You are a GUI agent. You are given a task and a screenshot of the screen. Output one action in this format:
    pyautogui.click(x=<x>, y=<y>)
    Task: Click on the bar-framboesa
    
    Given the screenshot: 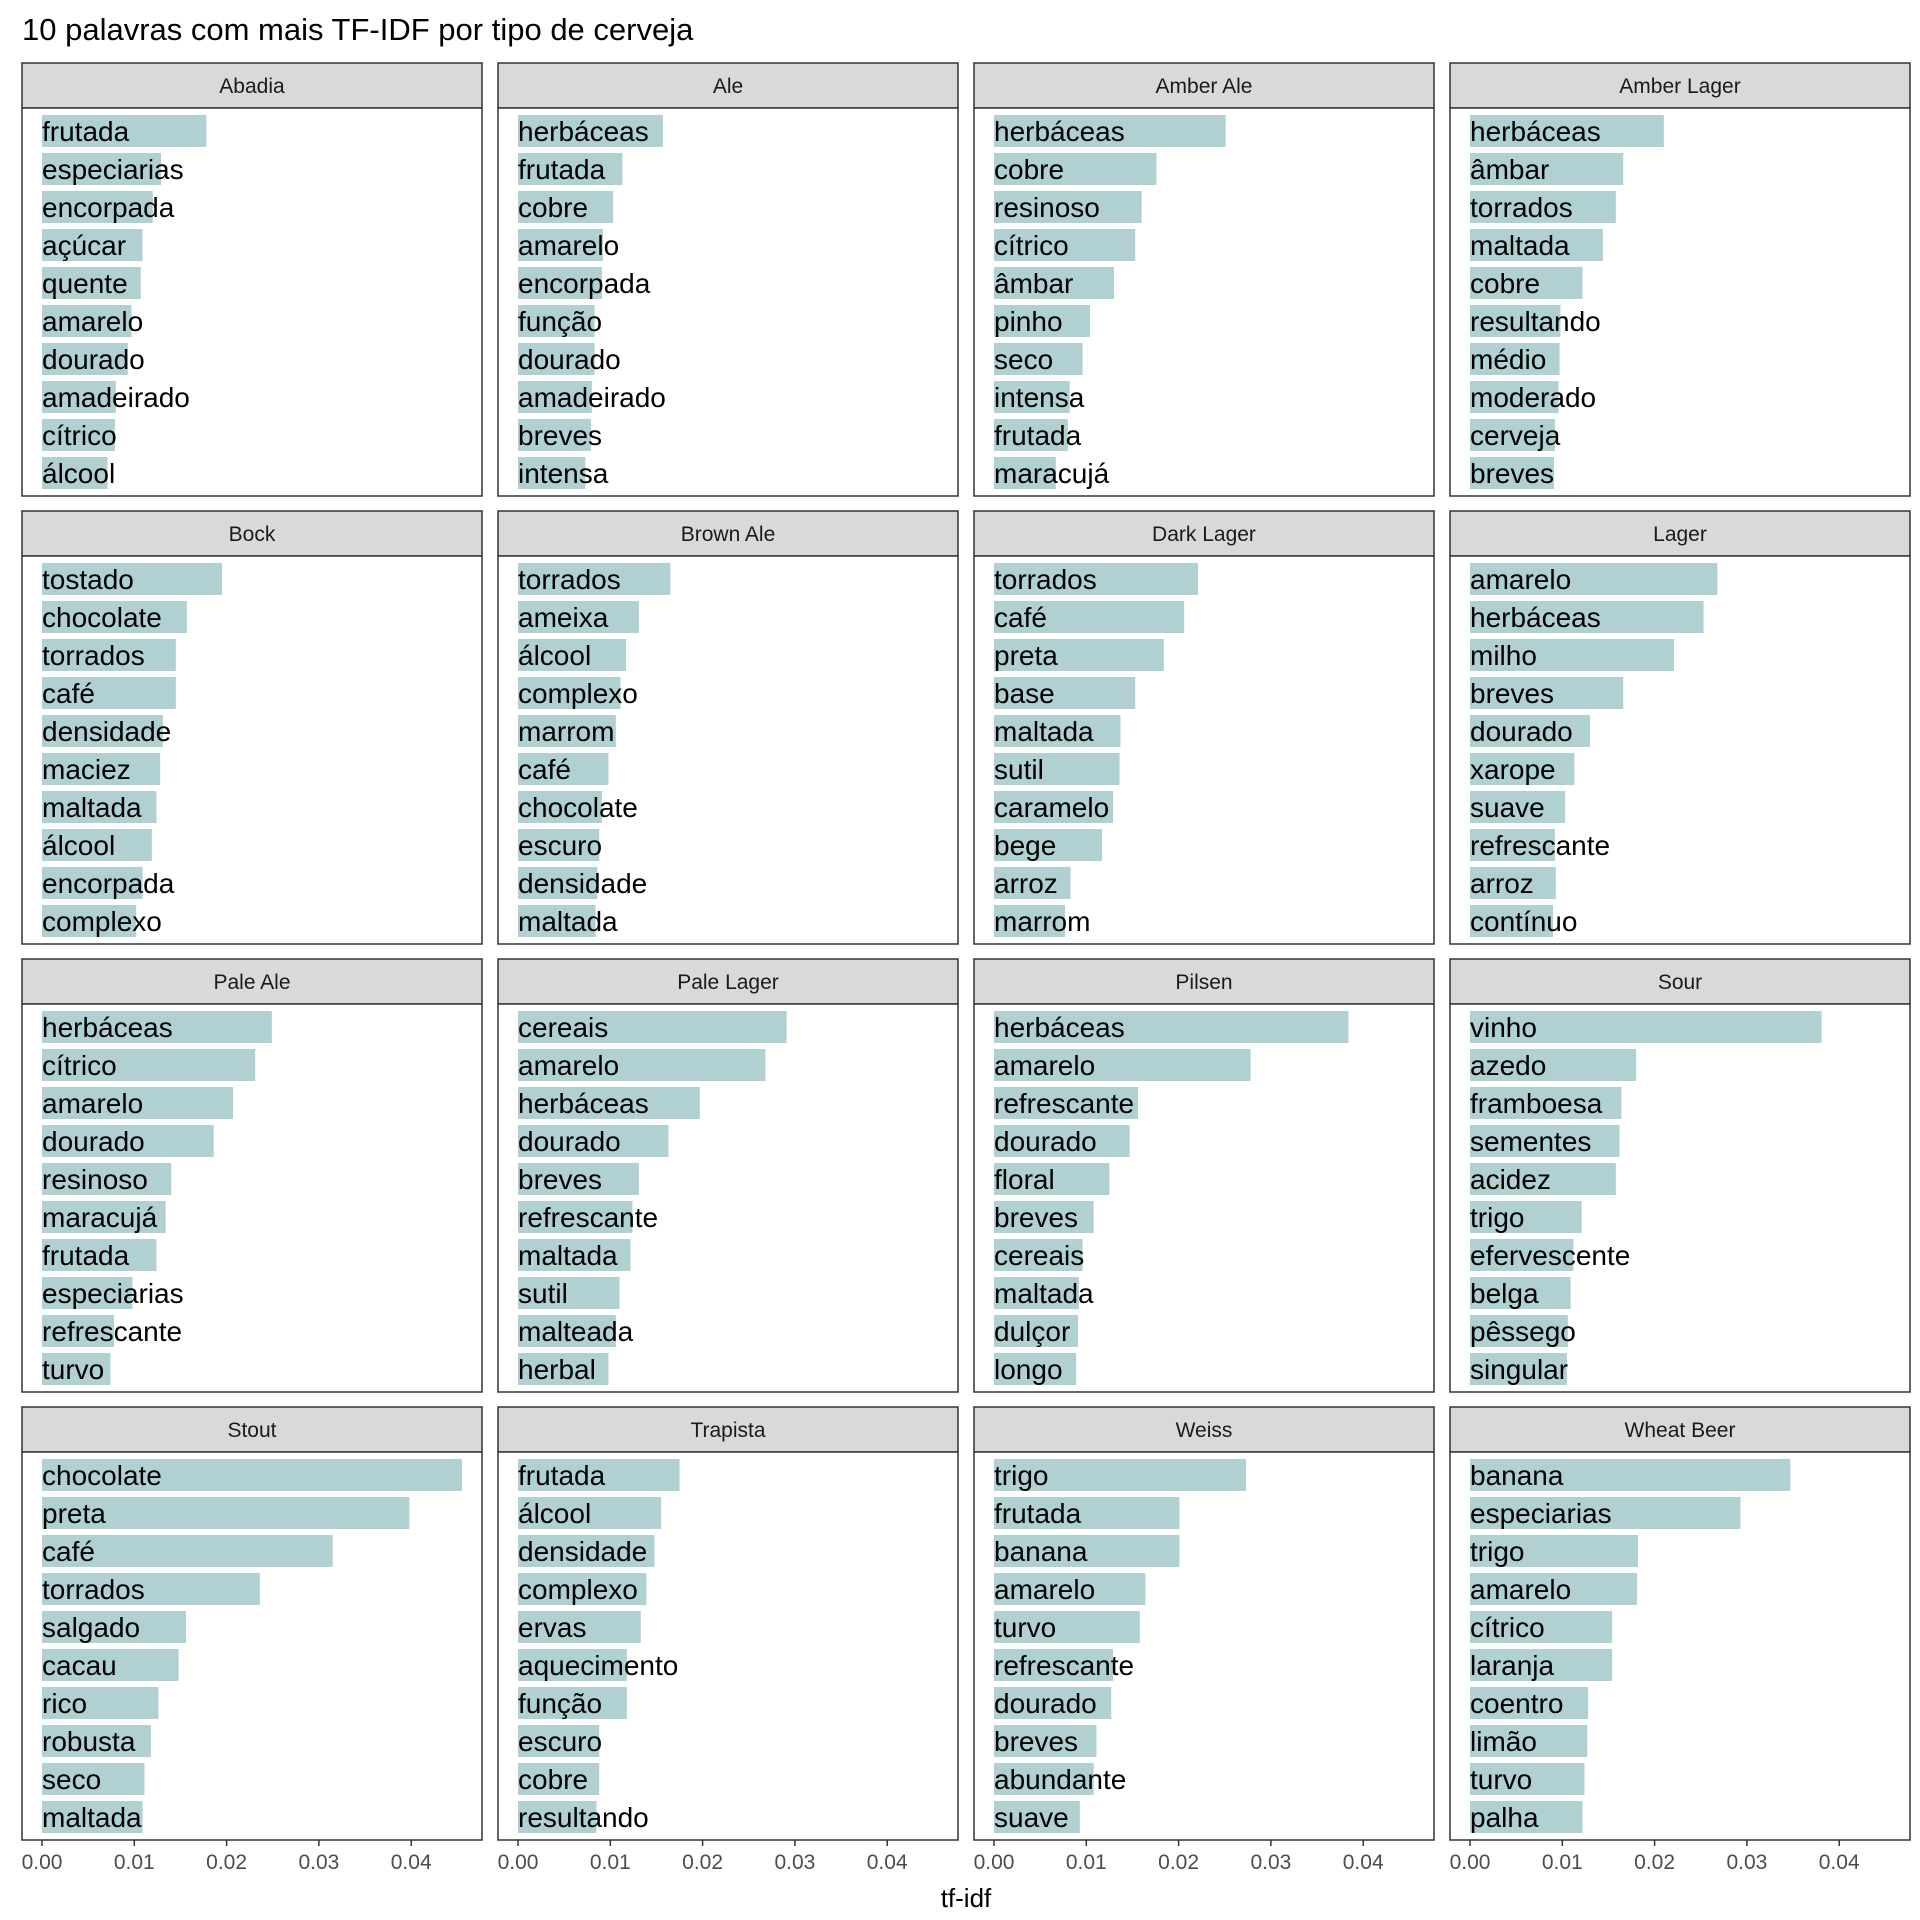 What is the action you would take?
    pyautogui.click(x=1546, y=1103)
    